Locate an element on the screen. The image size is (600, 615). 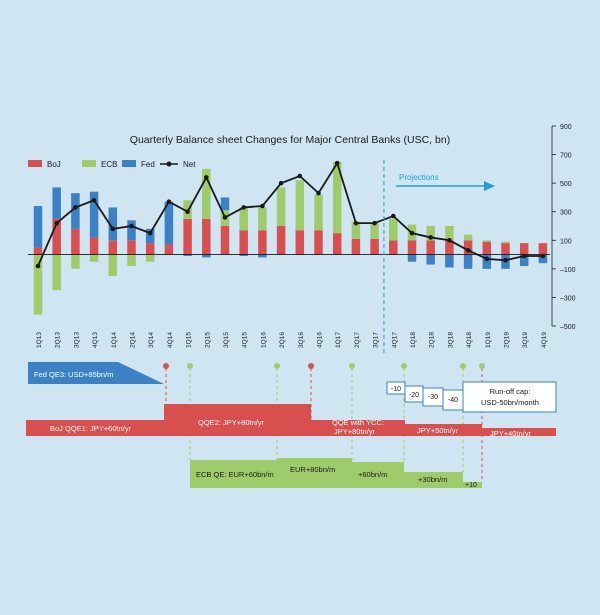
bar-fed-3q14 is located at coordinates (150, 236).